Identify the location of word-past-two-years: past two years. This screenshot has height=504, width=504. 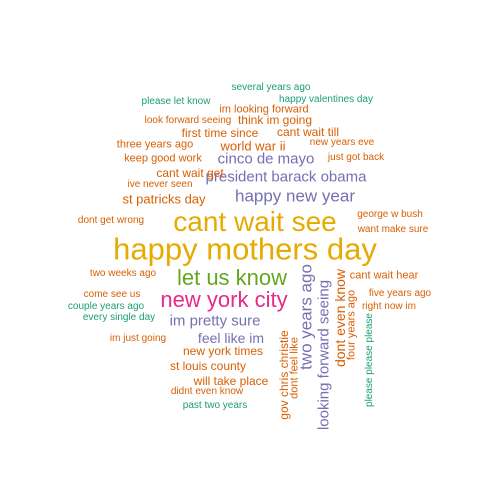
(215, 405).